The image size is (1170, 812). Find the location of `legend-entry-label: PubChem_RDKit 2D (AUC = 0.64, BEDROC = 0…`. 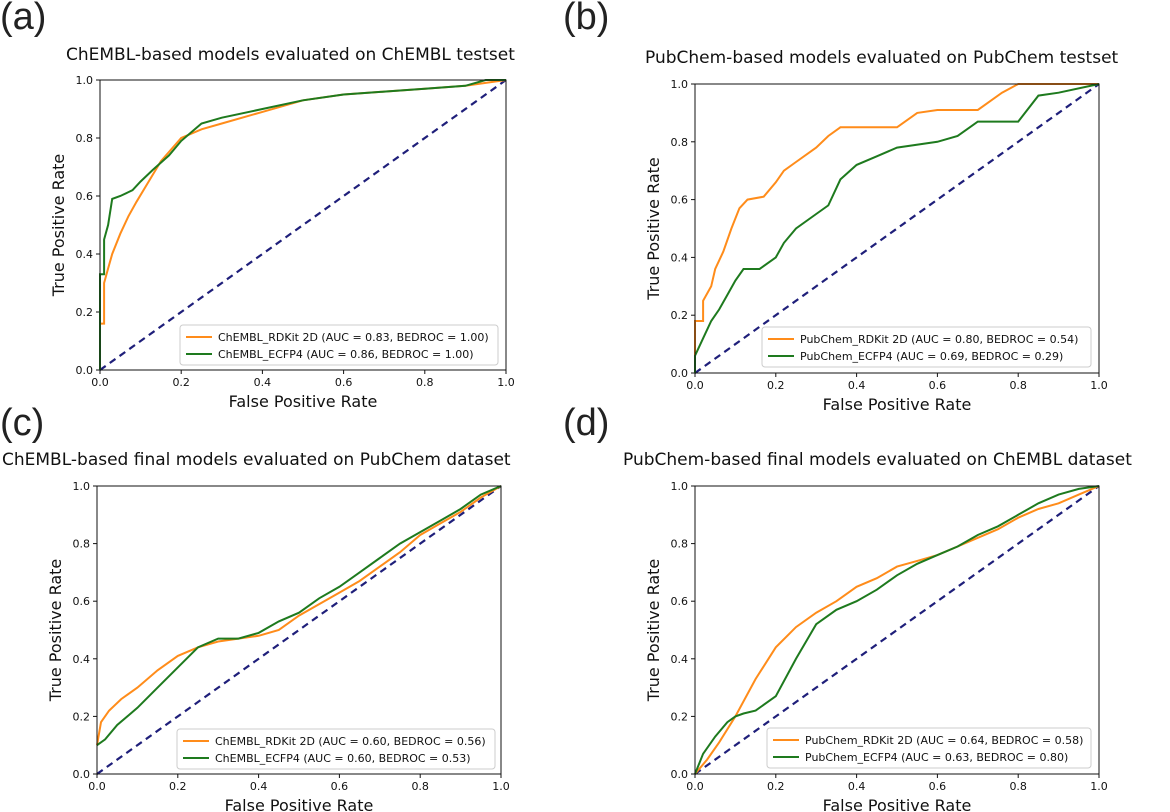

legend-entry-label: PubChem_RDKit 2D (AUC = 0.64, BEDROC = 0… is located at coordinates (944, 740).